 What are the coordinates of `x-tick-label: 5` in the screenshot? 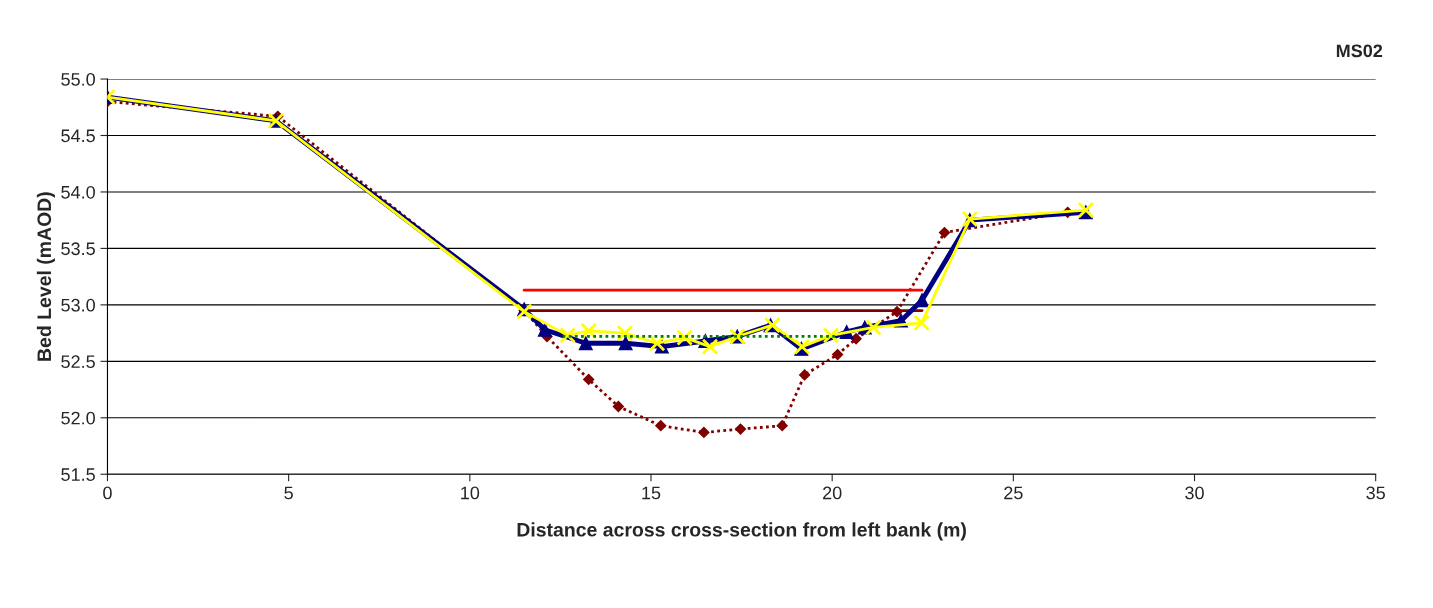 It's located at (288, 493).